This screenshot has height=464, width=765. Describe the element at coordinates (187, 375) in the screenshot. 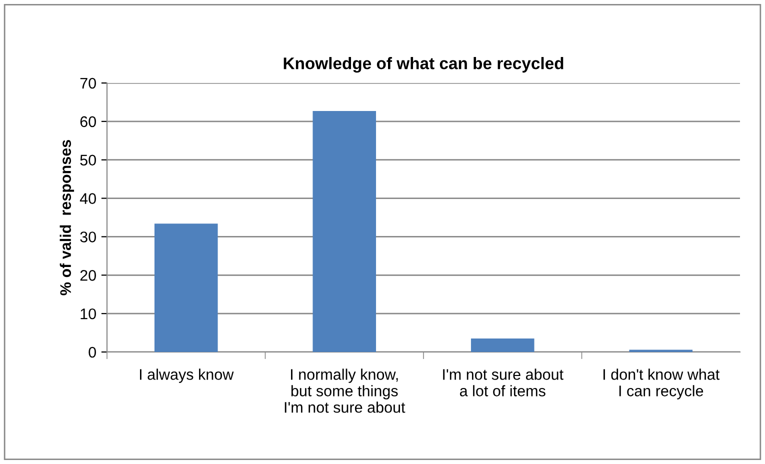

I see `x-tick-label: I always know` at that location.